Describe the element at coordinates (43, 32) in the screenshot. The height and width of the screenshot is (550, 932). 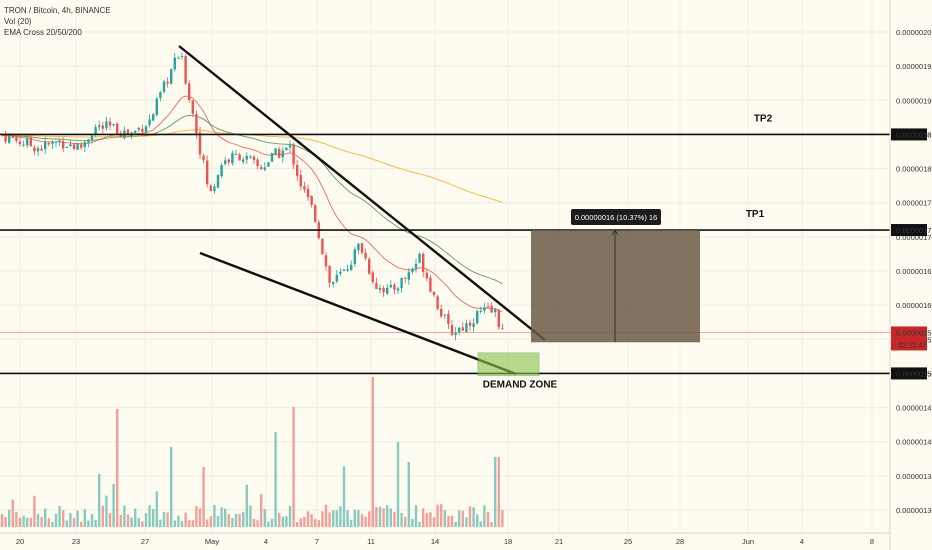
I see `ema-indicator-label: EMA Cross 20/50/200` at that location.